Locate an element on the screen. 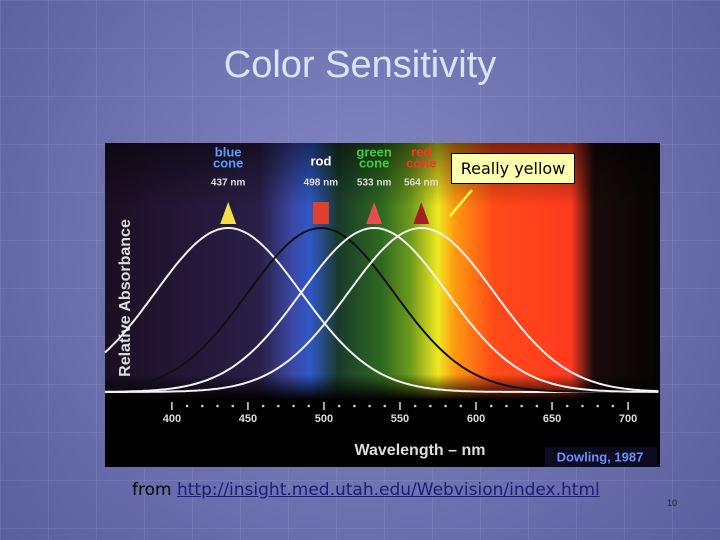 The width and height of the screenshot is (720, 540). source-prefix: from is located at coordinates (152, 490).